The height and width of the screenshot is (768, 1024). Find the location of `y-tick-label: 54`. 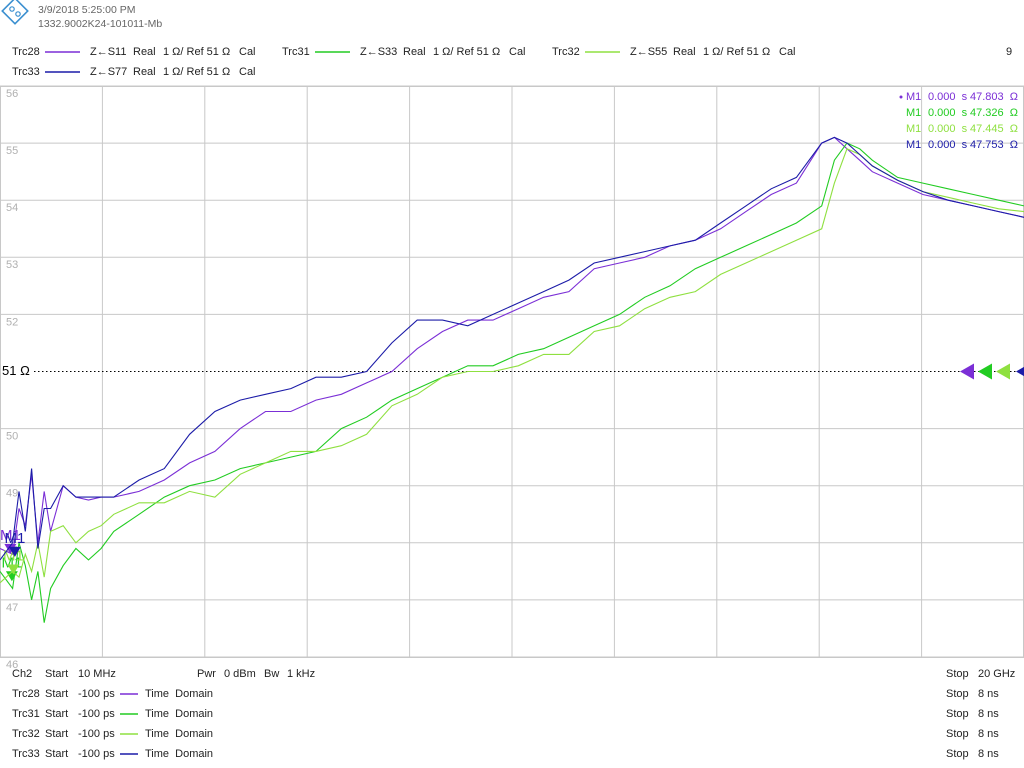

y-tick-label: 54 is located at coordinates (12, 208).